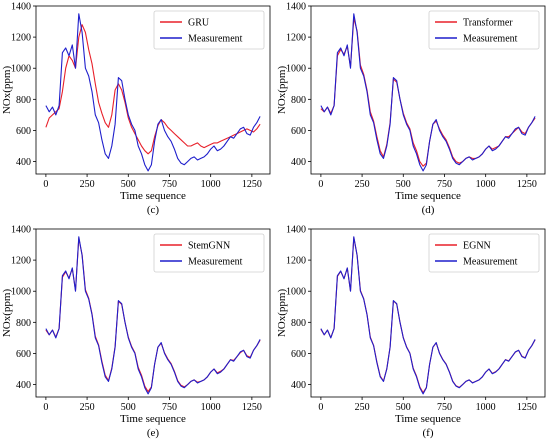 The width and height of the screenshot is (550, 443). I want to click on legend-entry: Transformer, so click(488, 23).